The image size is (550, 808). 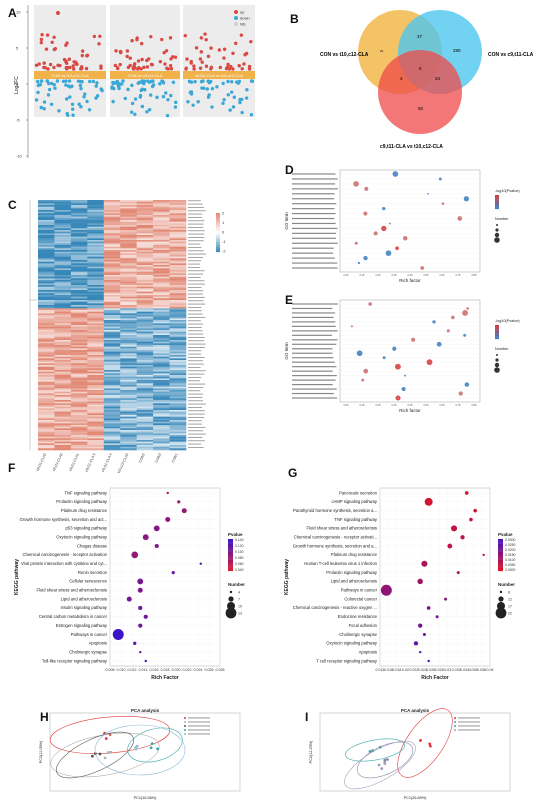 What do you see at coordinates (497, 205) in the screenshot?
I see `go-colorbar-segment` at bounding box center [497, 205].